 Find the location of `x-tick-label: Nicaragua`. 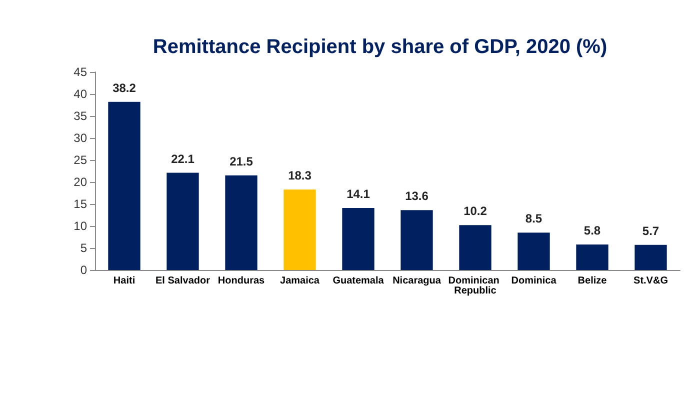

x-tick-label: Nicaragua is located at coordinates (417, 281).